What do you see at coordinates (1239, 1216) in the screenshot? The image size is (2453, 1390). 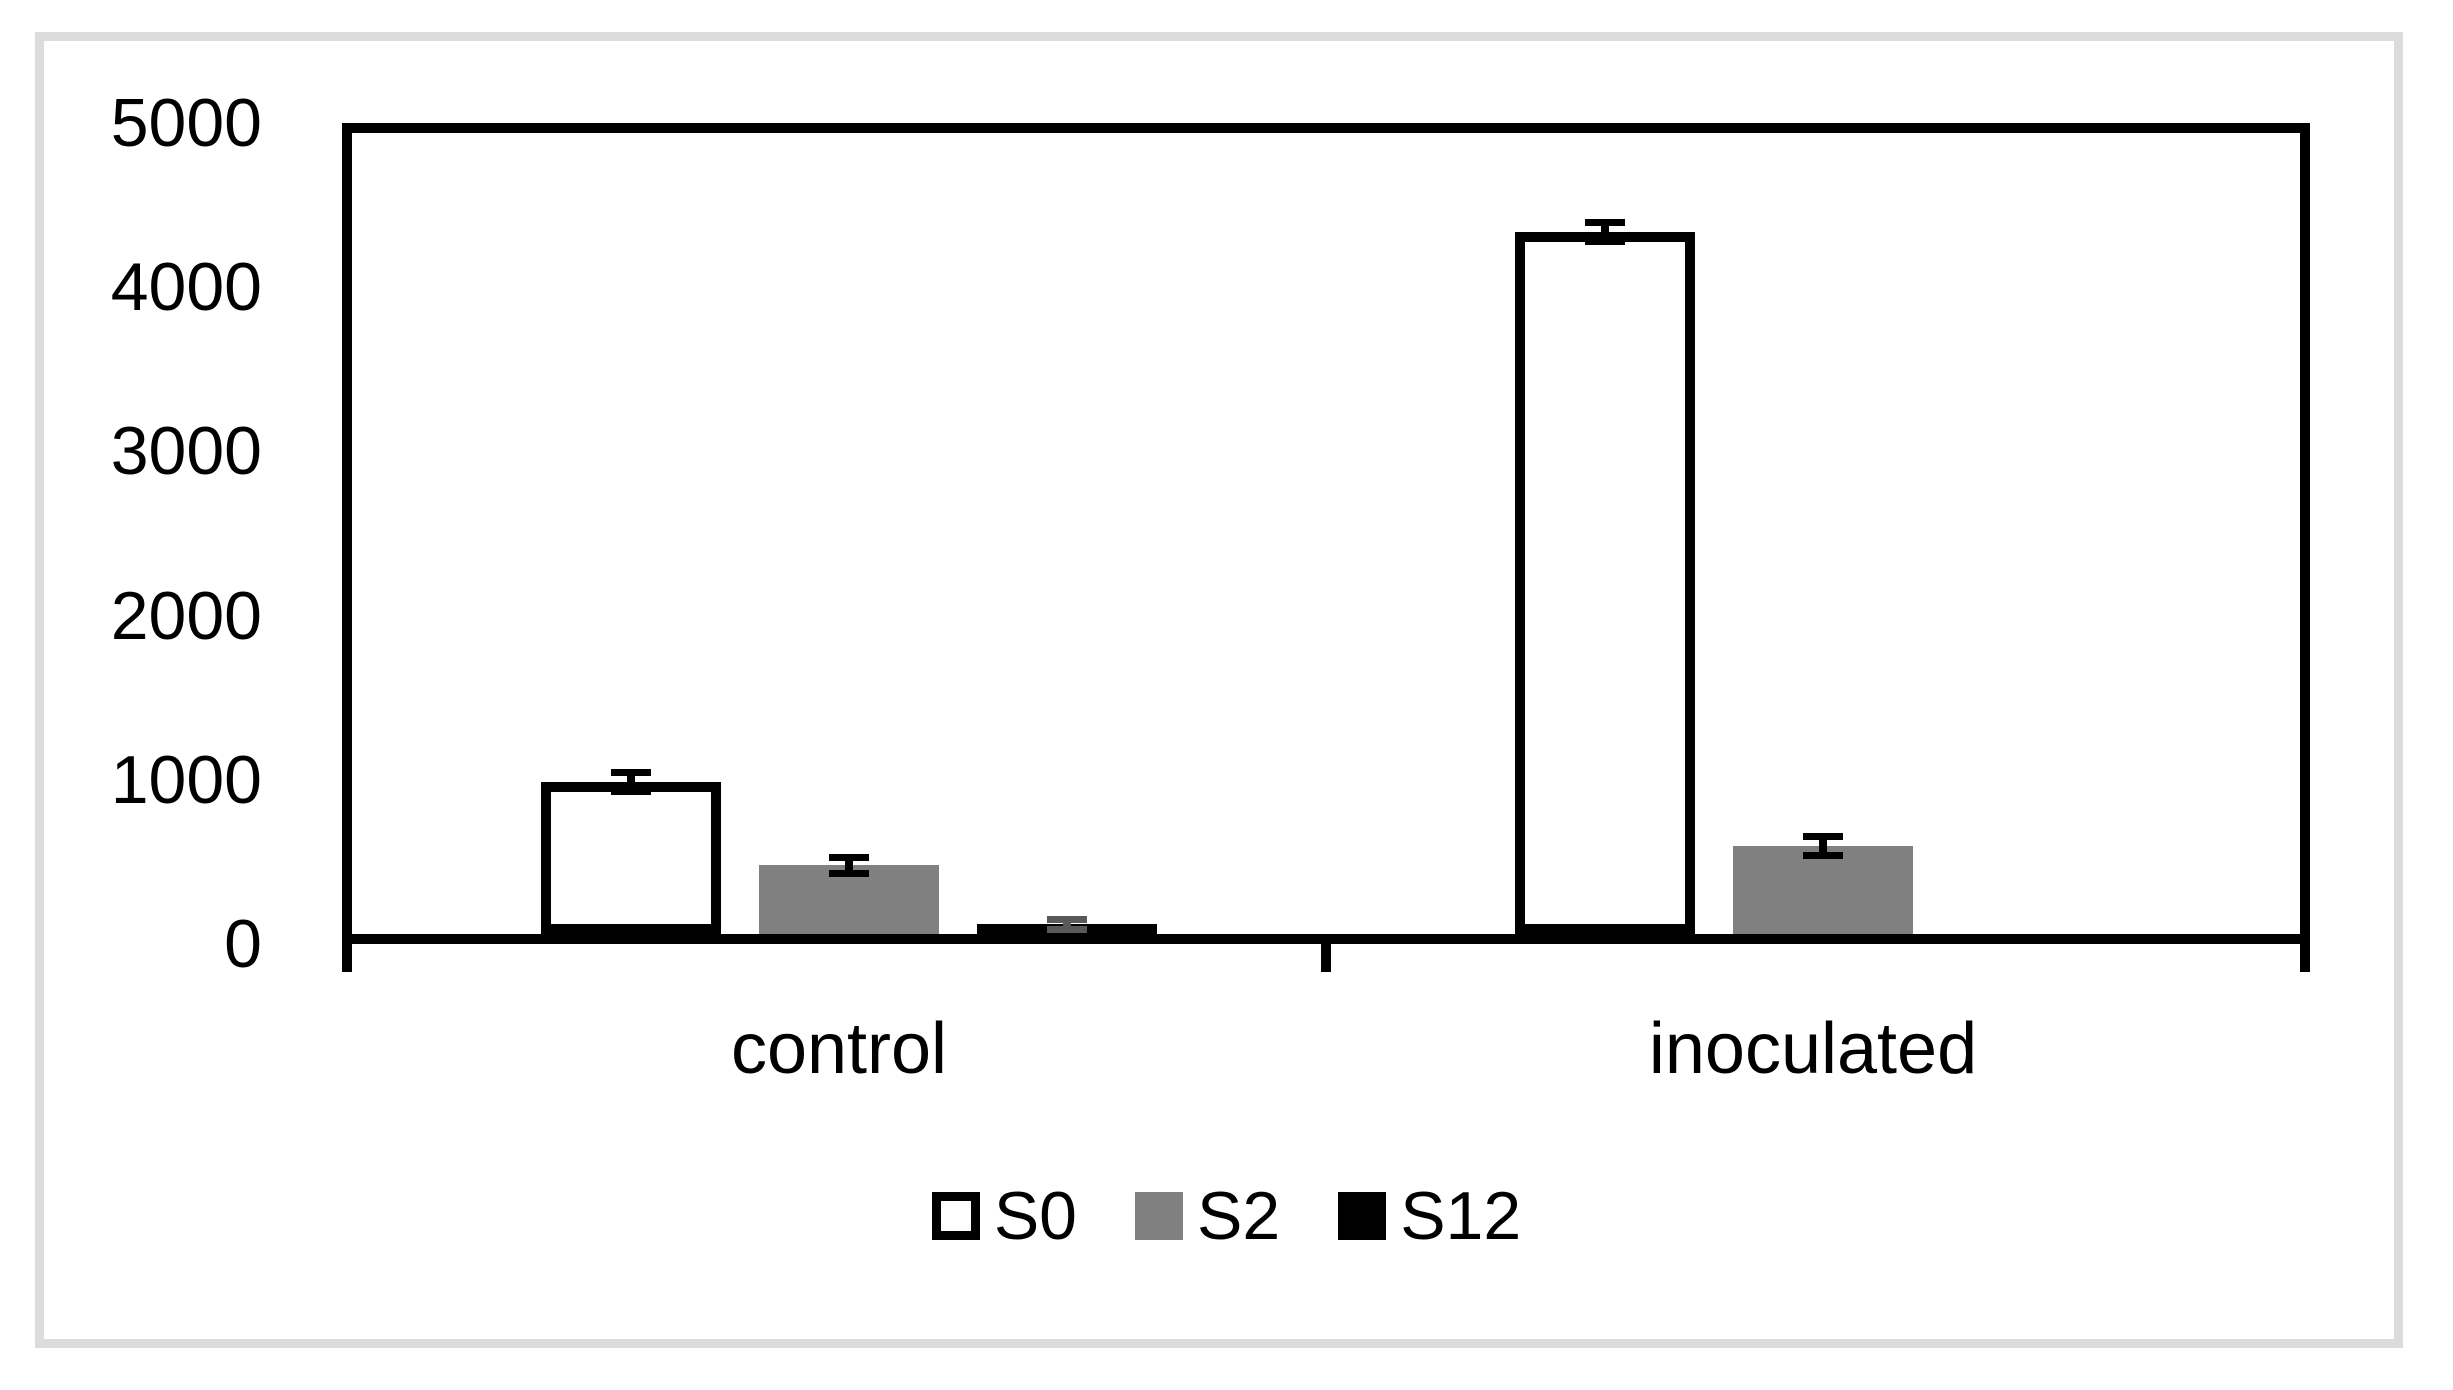 I see `legend-label-S2: S2` at bounding box center [1239, 1216].